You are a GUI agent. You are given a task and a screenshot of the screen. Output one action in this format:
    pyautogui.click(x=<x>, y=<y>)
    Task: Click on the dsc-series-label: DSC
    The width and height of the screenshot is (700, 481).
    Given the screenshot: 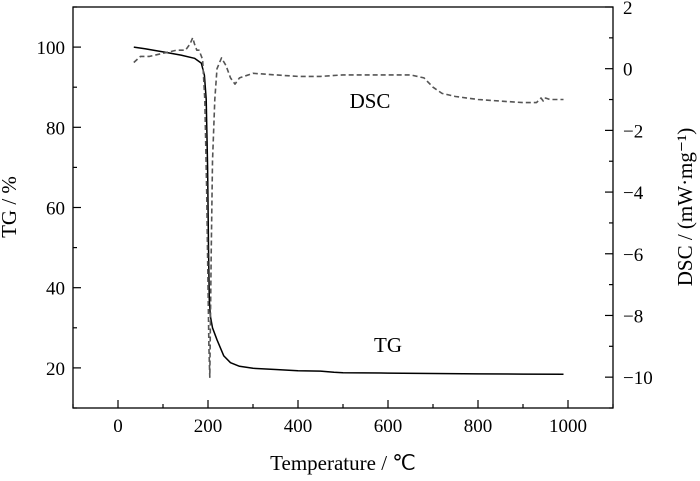 What is the action you would take?
    pyautogui.click(x=370, y=101)
    